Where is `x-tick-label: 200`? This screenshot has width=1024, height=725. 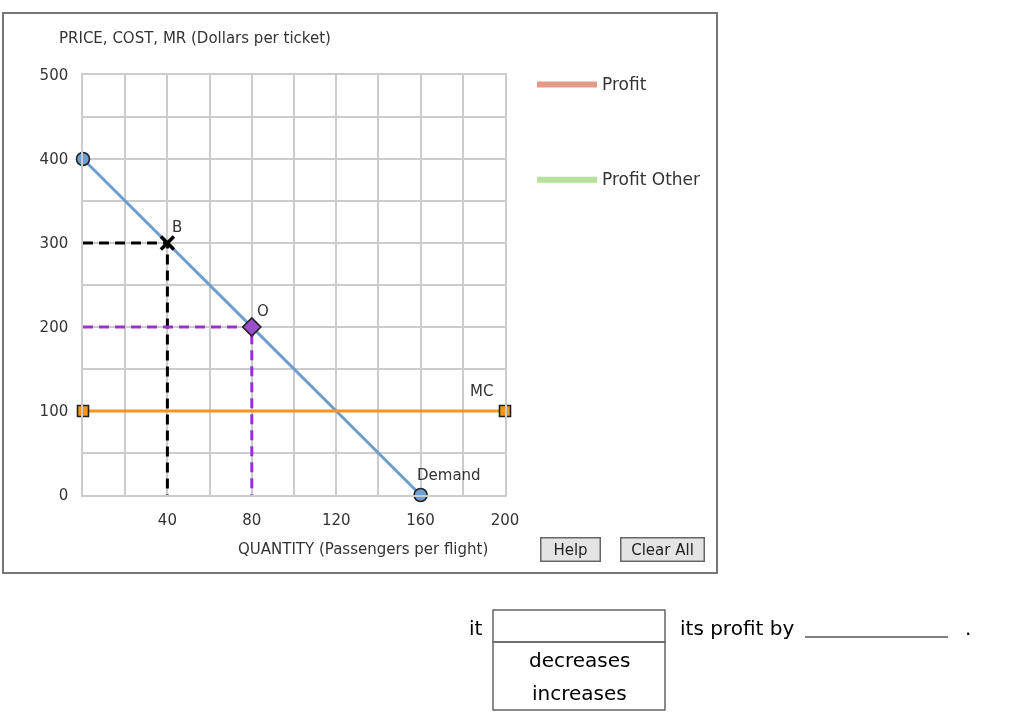
x-tick-label: 200 is located at coordinates (505, 519).